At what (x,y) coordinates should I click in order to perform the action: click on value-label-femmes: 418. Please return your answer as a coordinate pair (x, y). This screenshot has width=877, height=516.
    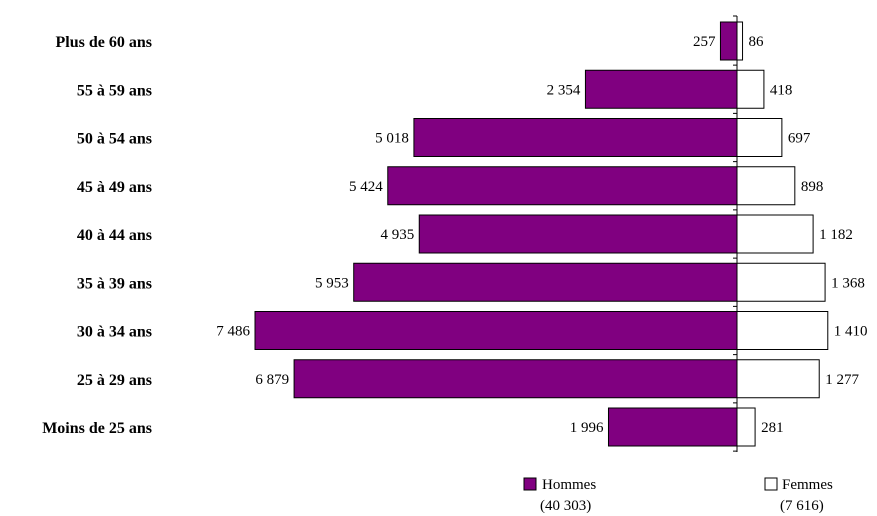
    Looking at the image, I should click on (781, 90).